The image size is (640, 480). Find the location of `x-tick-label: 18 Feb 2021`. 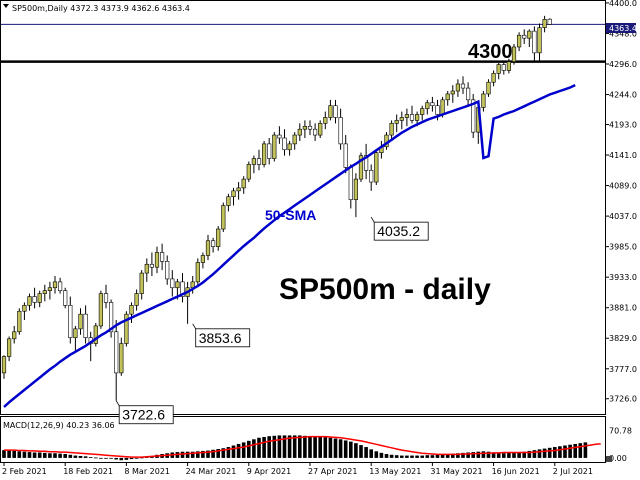

x-tick-label: 18 Feb 2021 is located at coordinates (88, 471).